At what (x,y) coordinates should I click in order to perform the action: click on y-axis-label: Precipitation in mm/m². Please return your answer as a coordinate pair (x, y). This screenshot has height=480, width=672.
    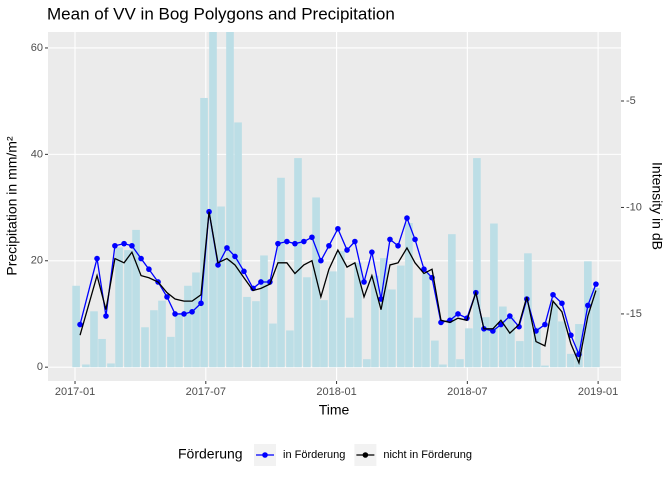
    Looking at the image, I should click on (12, 206).